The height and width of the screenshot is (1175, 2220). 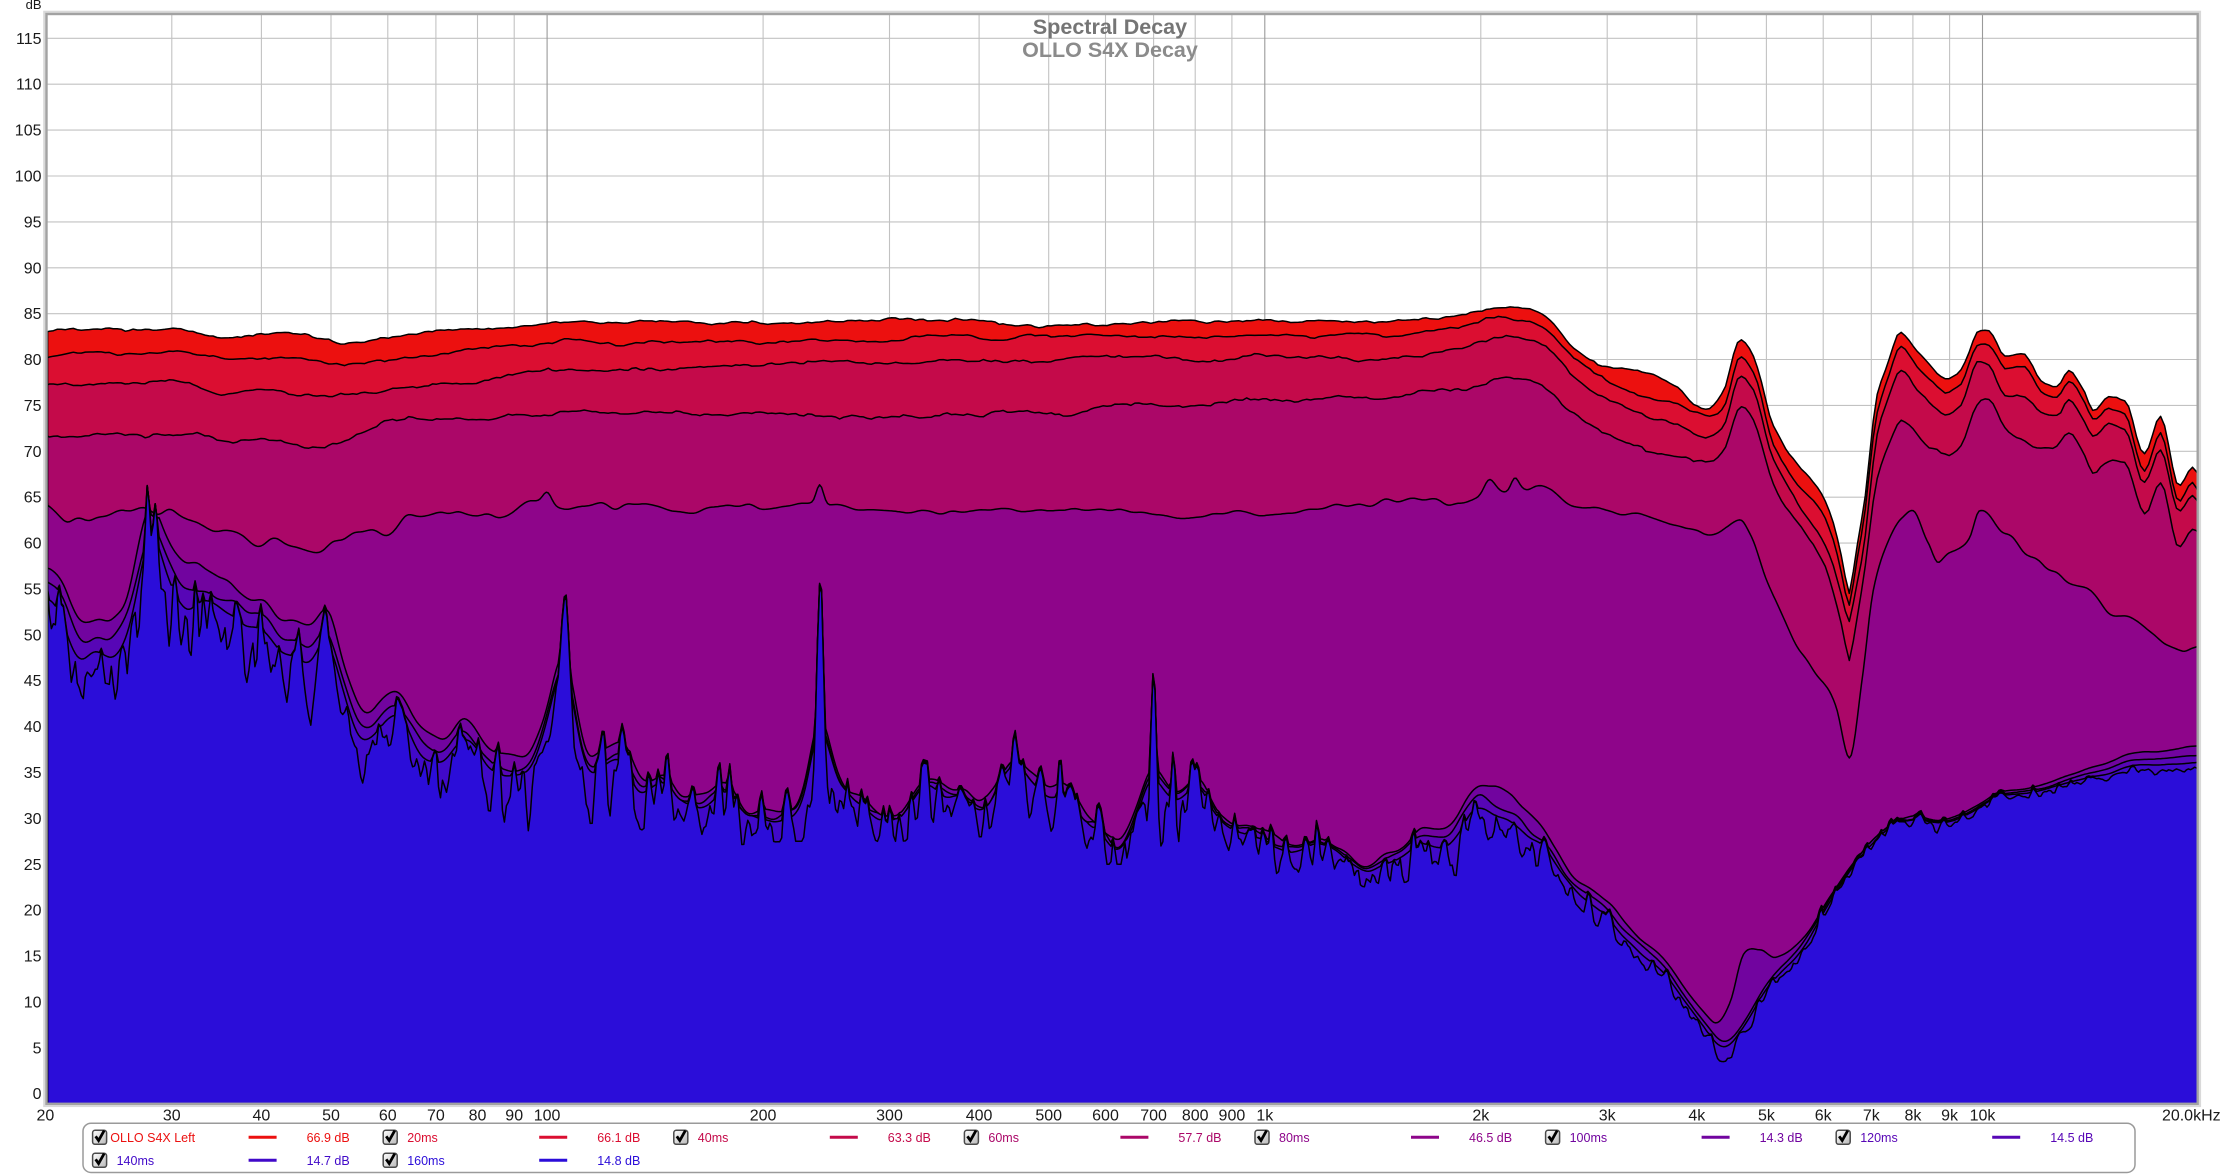 What do you see at coordinates (1589, 1138) in the screenshot?
I see `svg-text: 100ms` at bounding box center [1589, 1138].